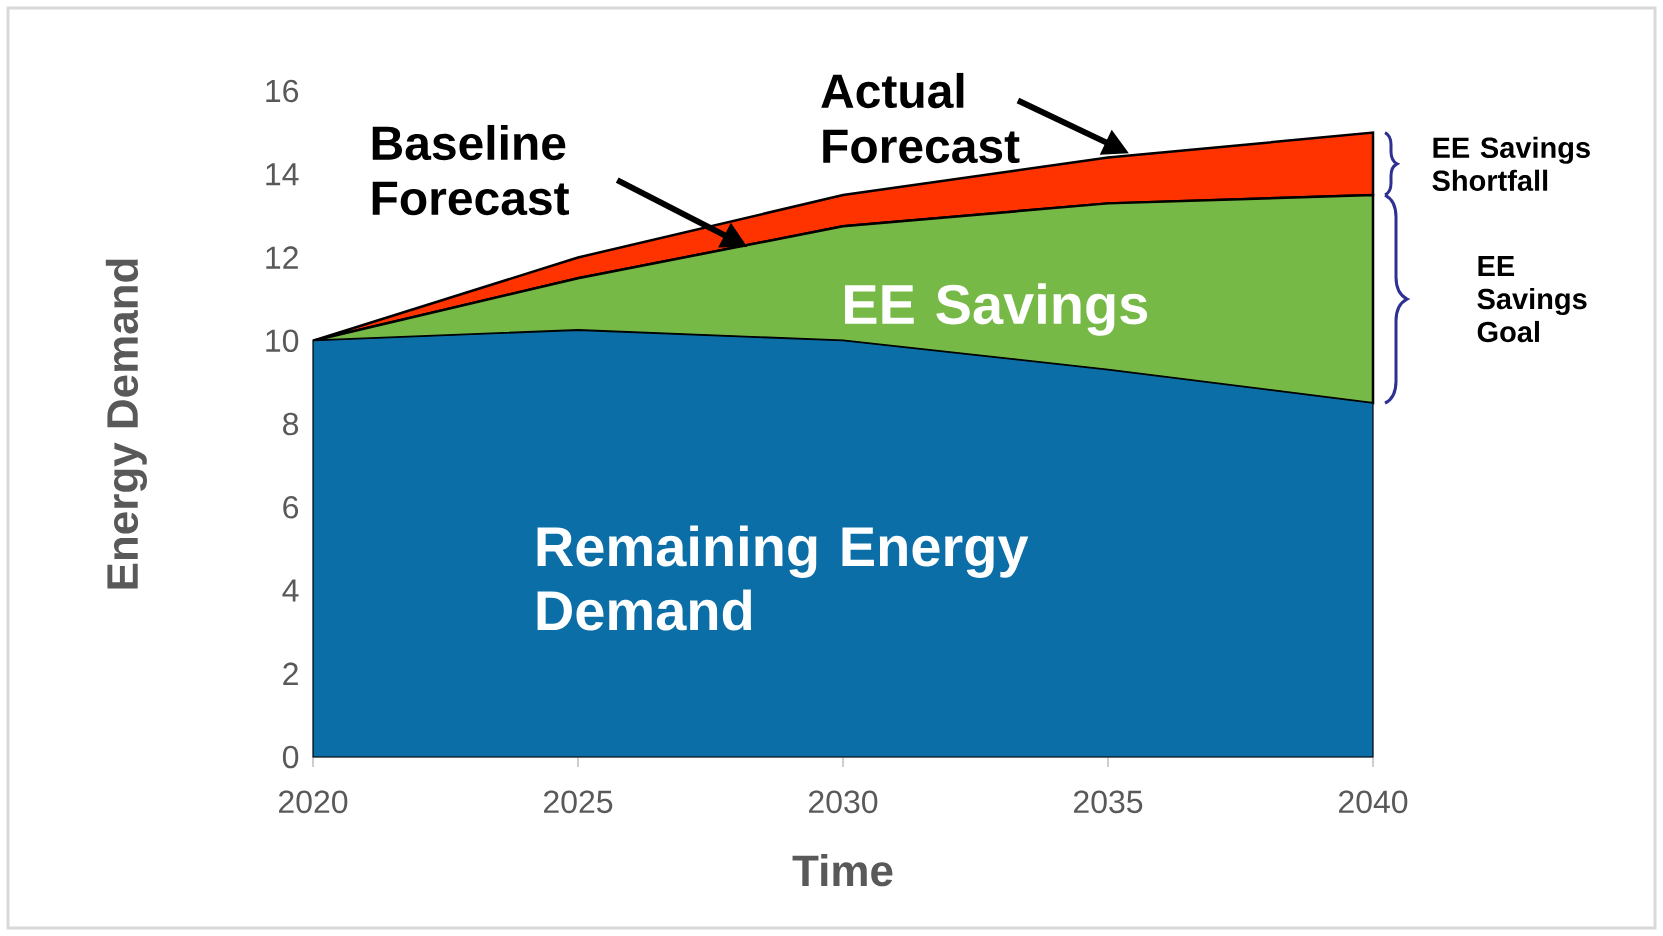 Image resolution: width=1663 pixels, height=936 pixels. Describe the element at coordinates (282, 174) in the screenshot. I see `y-tick-label: 14` at that location.